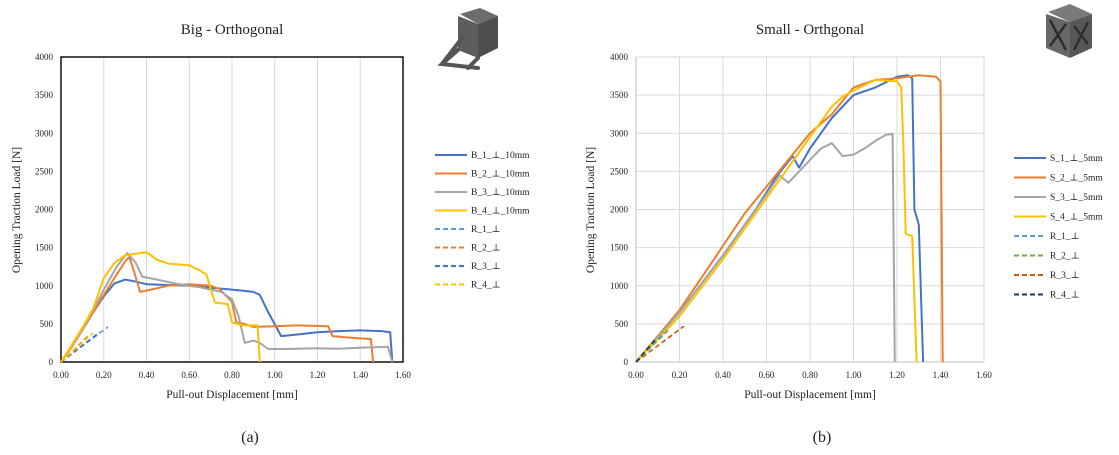  I want to click on legend-label: S_1_⊥_5mm, so click(1076, 159).